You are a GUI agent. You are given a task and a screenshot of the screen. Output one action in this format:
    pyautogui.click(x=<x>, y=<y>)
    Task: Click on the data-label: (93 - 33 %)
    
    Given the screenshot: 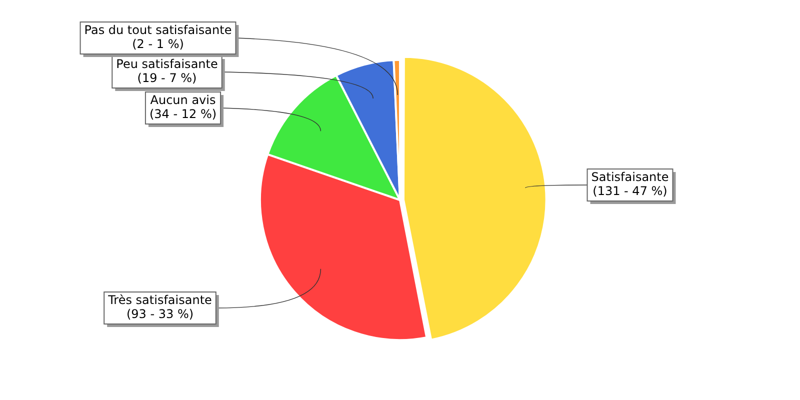 What is the action you would take?
    pyautogui.click(x=160, y=314)
    